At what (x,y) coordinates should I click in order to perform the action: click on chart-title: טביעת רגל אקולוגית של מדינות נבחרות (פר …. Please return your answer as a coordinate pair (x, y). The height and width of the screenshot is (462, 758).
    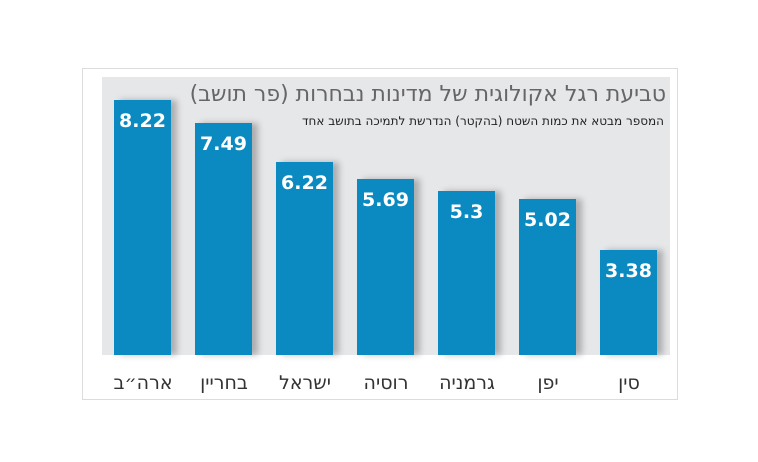
    Looking at the image, I should click on (427, 94).